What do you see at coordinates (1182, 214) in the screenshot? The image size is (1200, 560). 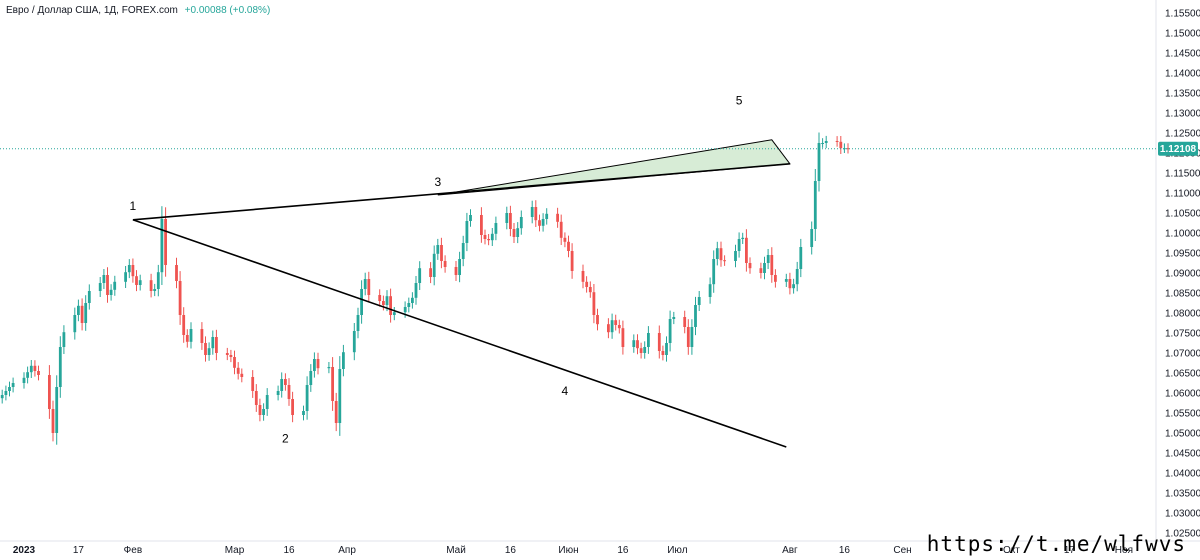 I see `y-tick-label: 1.10500` at bounding box center [1182, 214].